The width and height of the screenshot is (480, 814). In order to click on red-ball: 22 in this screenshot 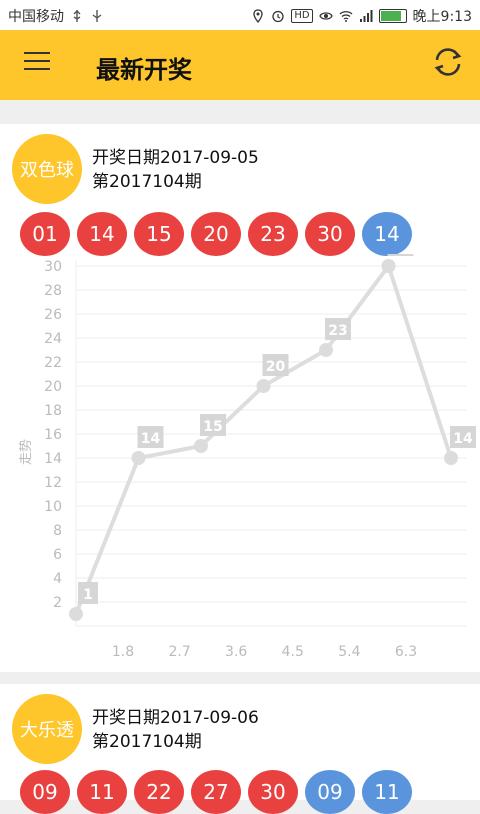, I will do `click(159, 792)`.